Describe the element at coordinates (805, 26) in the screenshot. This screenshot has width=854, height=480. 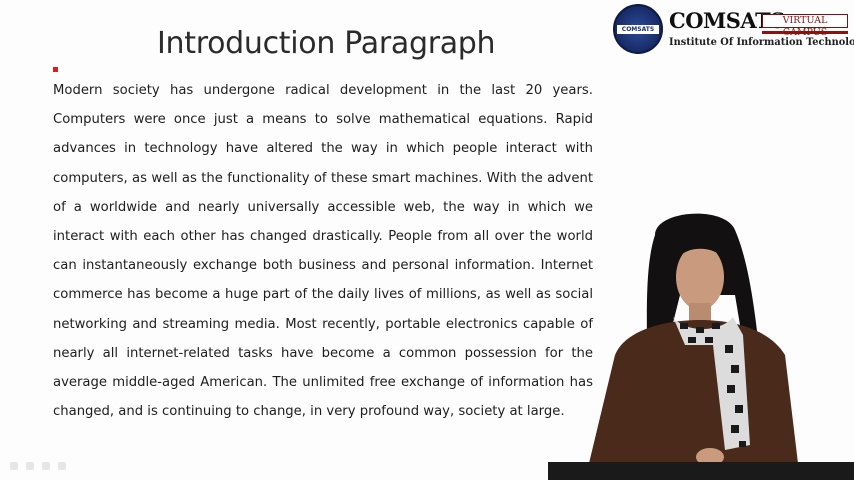
I see `virtual-campus-tag: VIRTUAL CAMPUS` at that location.